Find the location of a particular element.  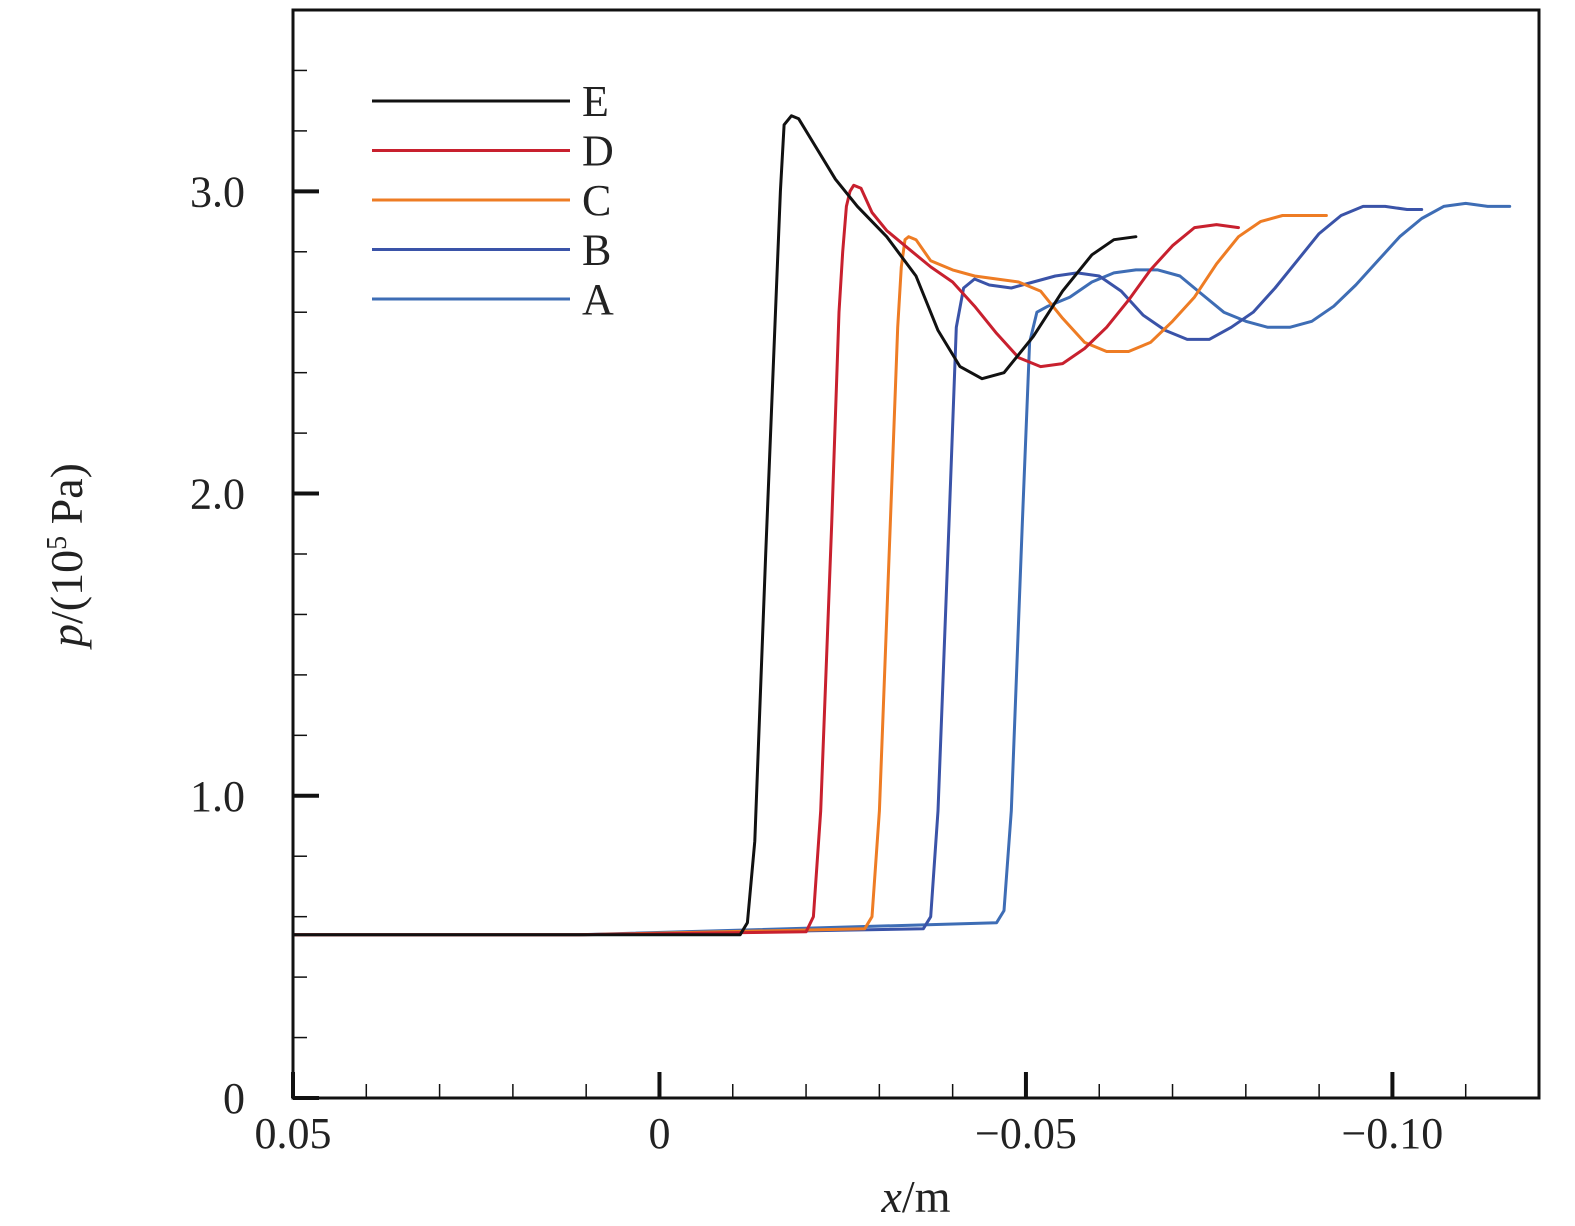

x-tick-label: −0.10 is located at coordinates (1392, 1133).